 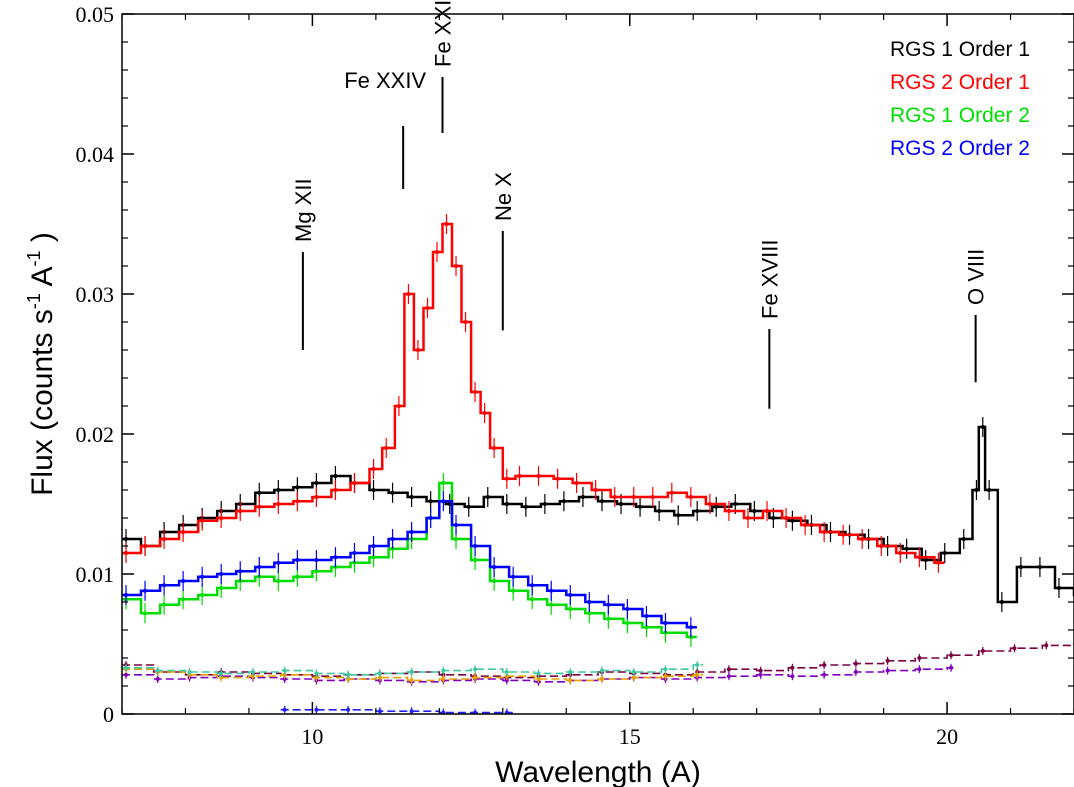 What do you see at coordinates (769, 279) in the screenshot?
I see `annotation-label: Fe XVIII` at bounding box center [769, 279].